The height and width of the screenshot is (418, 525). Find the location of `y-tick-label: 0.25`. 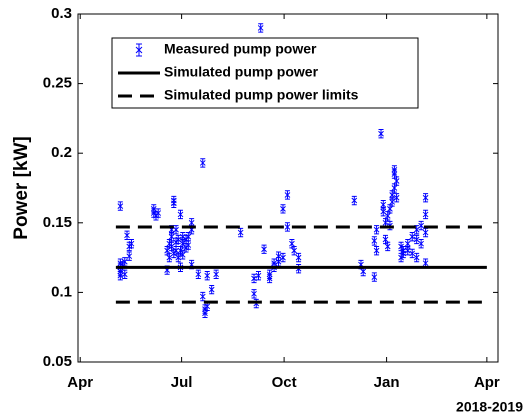

y-tick-label: 0.25 is located at coordinates (57, 83).